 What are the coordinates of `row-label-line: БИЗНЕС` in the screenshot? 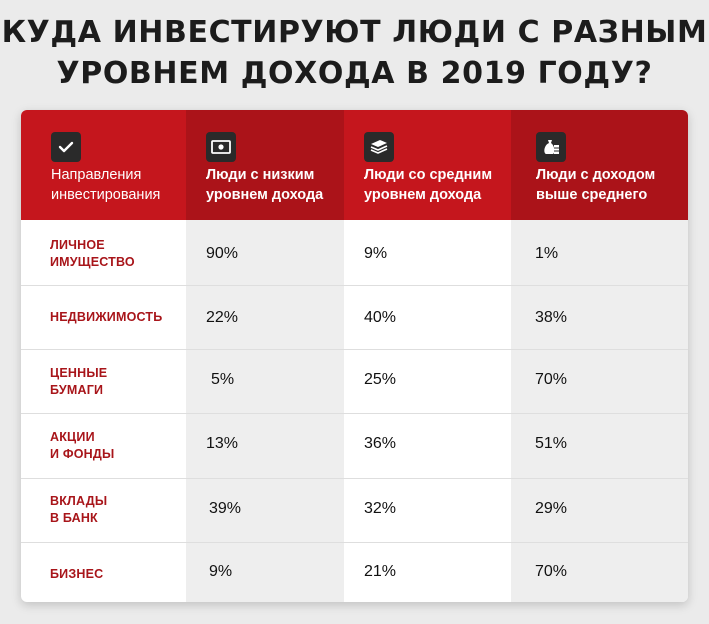 It's located at (77, 574).